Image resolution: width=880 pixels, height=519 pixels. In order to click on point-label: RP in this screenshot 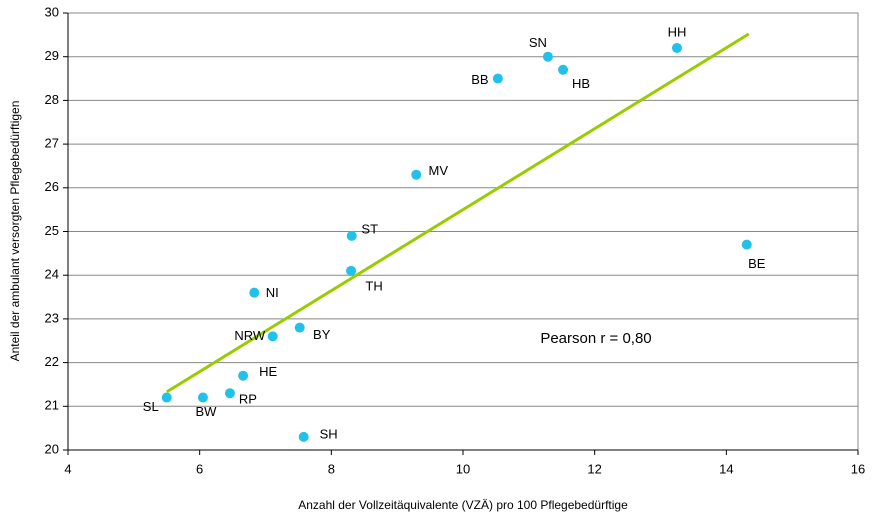, I will do `click(248, 399)`.